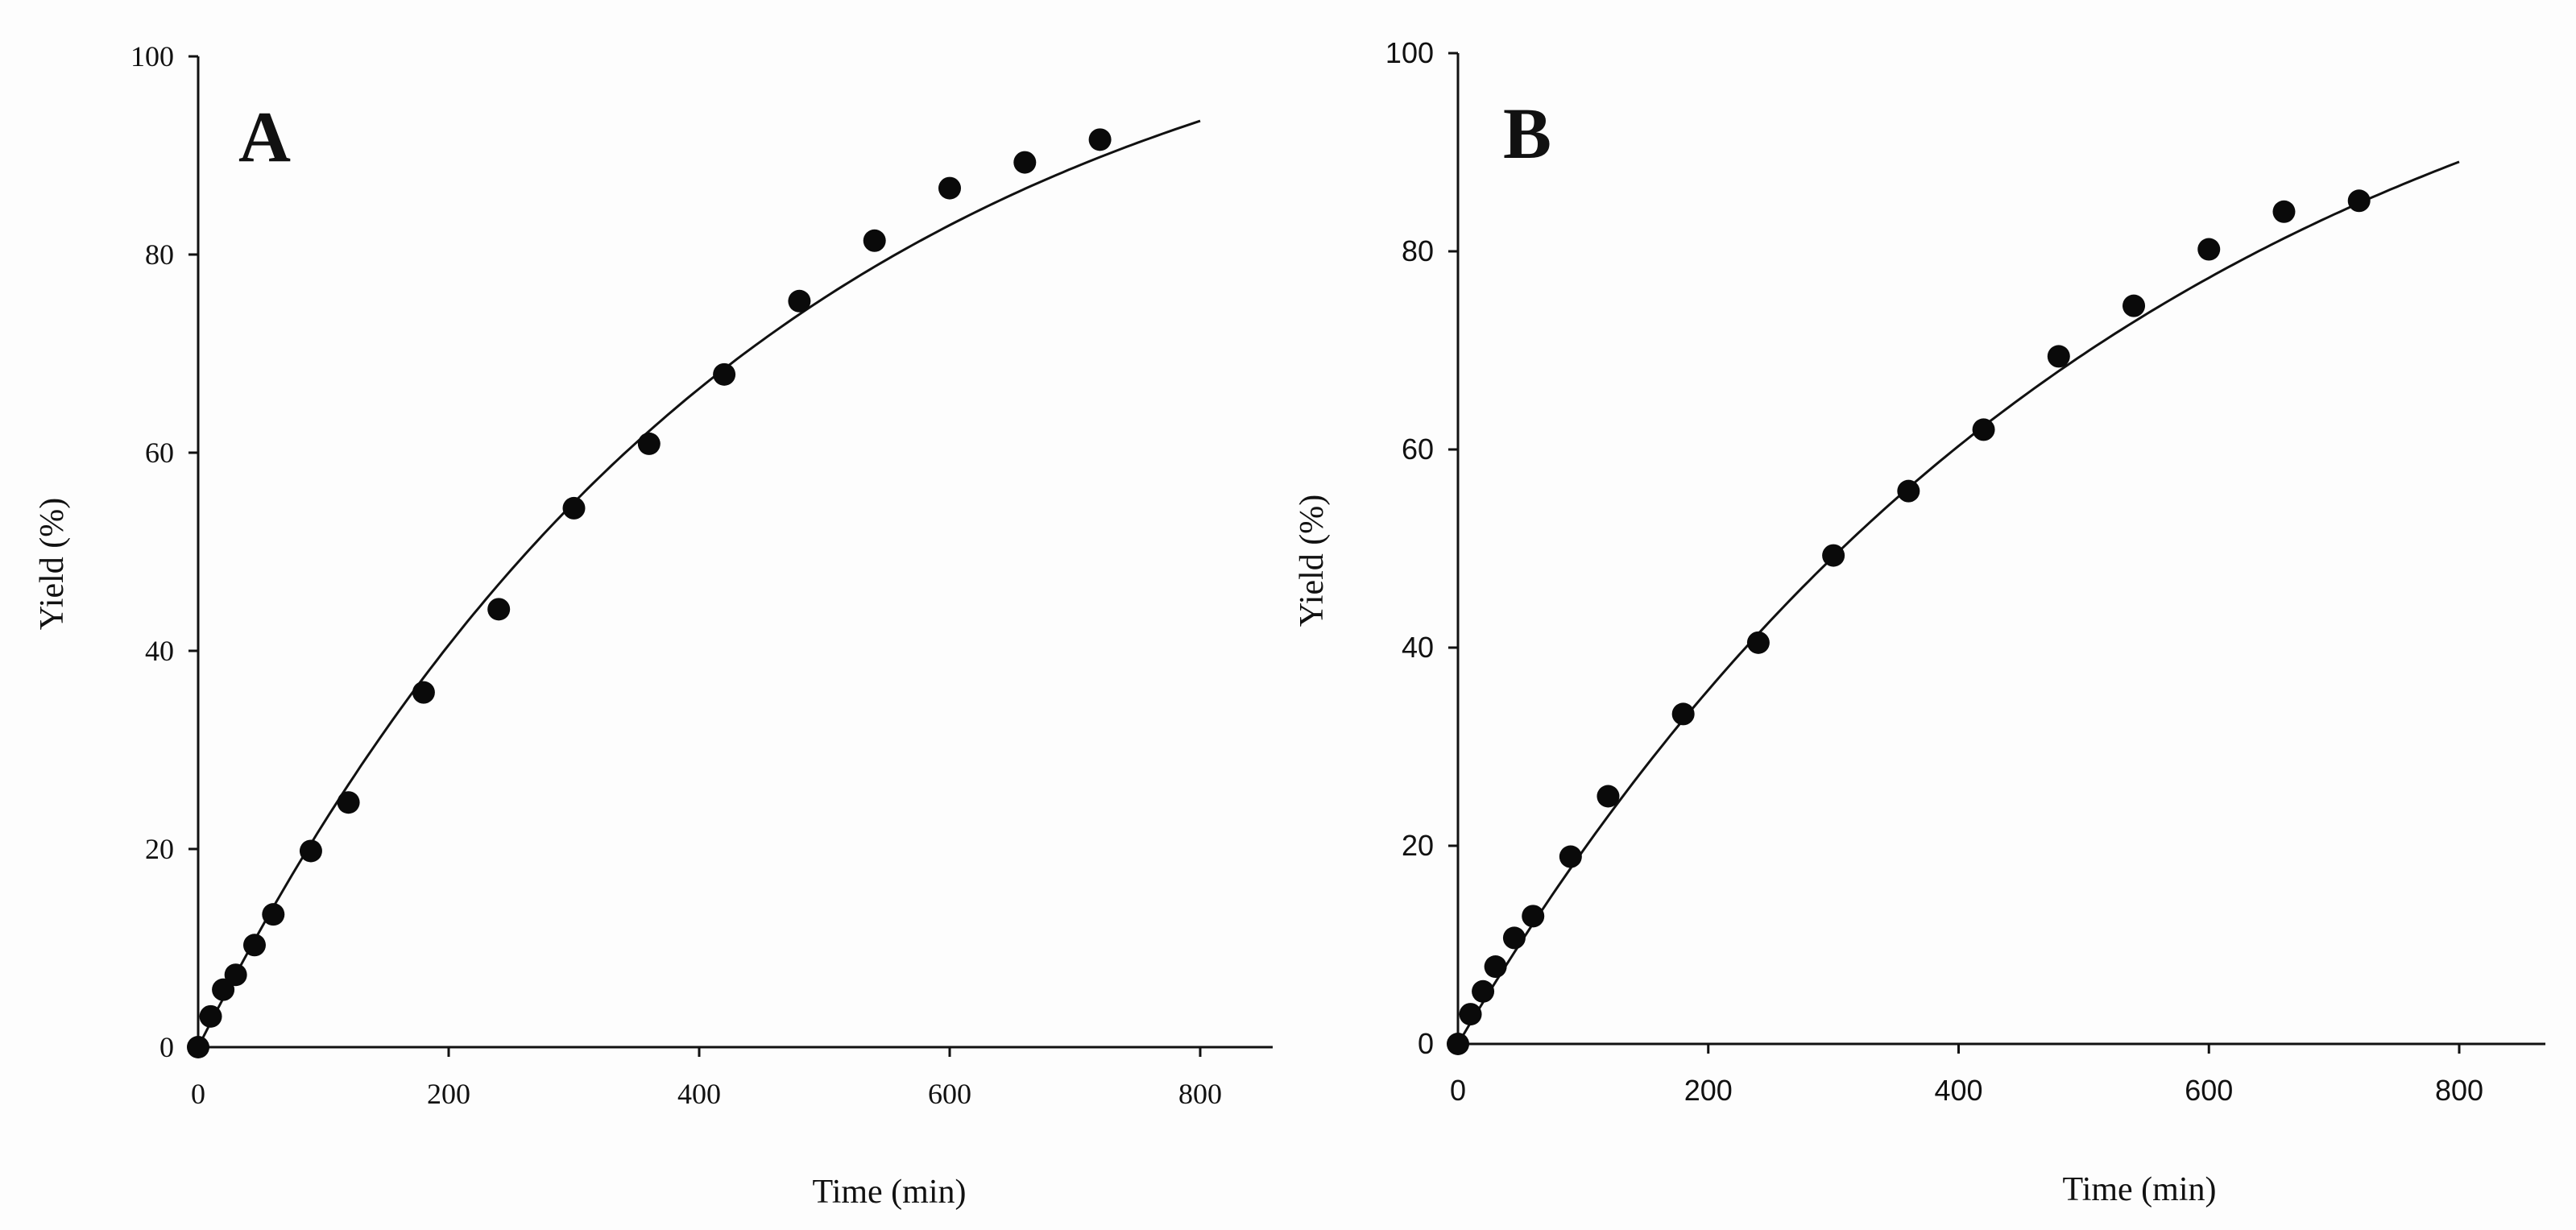 The height and width of the screenshot is (1230, 2576). What do you see at coordinates (2140, 1189) in the screenshot?
I see `panel-b-x-axis-title: Time (min)` at bounding box center [2140, 1189].